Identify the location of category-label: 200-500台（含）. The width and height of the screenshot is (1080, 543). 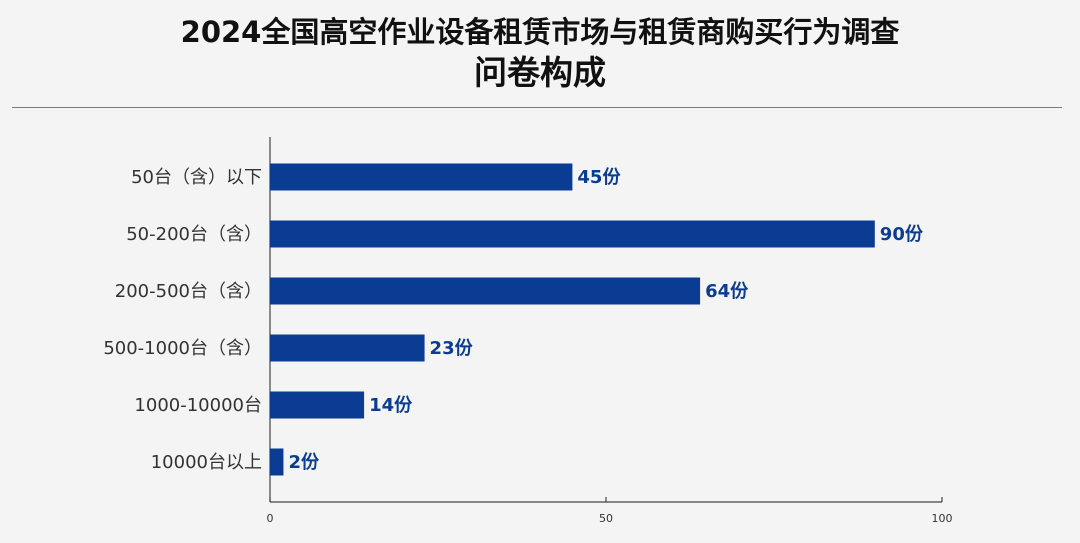
(188, 291).